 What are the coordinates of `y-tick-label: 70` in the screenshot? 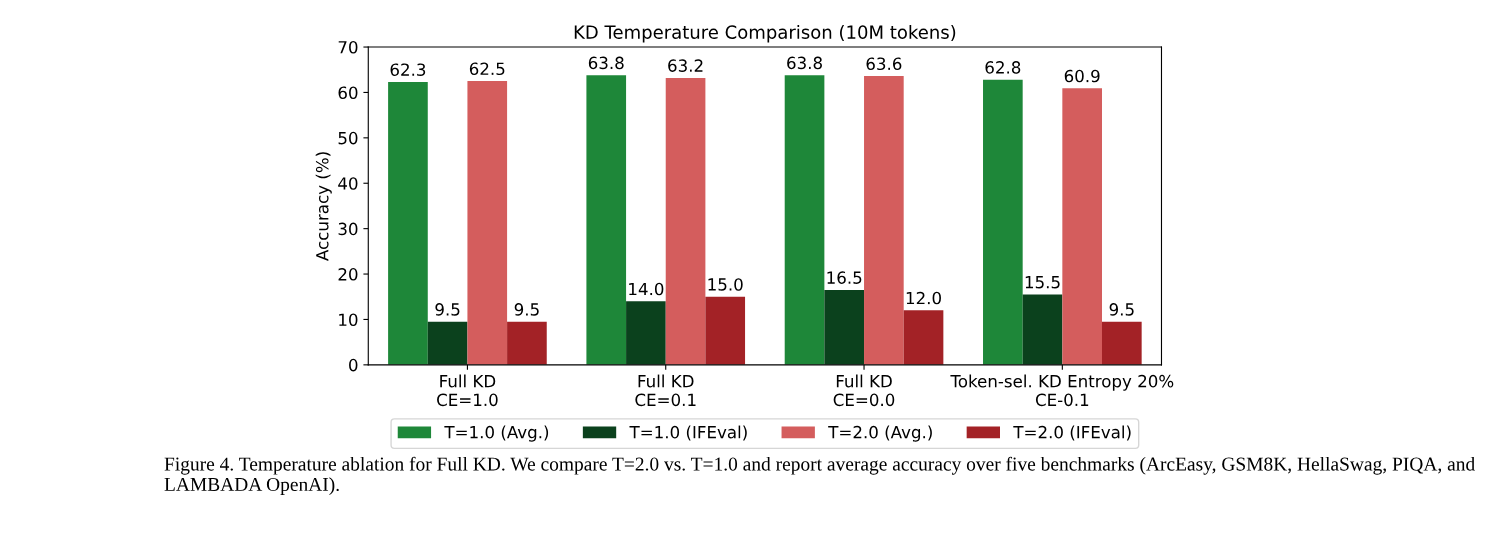 It's located at (348, 47).